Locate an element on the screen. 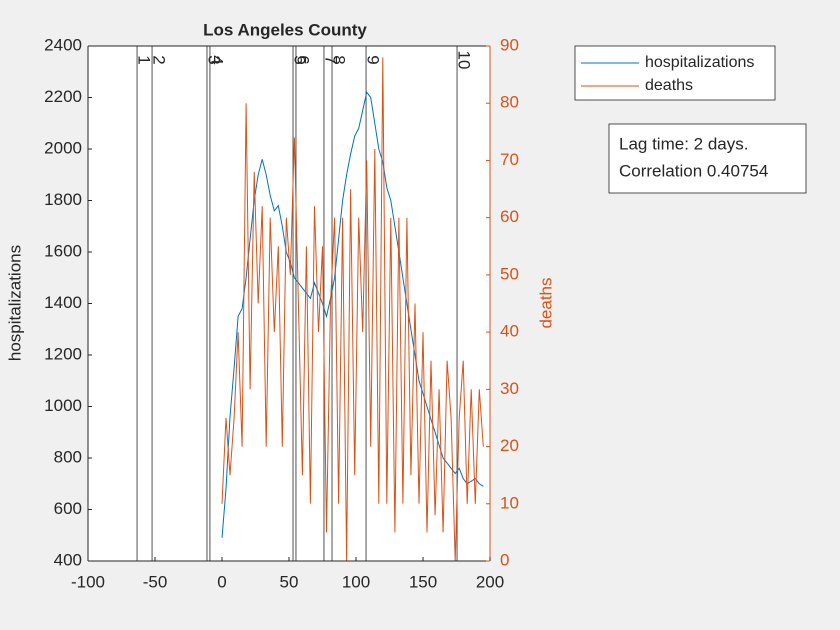 The image size is (840, 630). annotation-text: Lag time: 2 days. is located at coordinates (683, 143).